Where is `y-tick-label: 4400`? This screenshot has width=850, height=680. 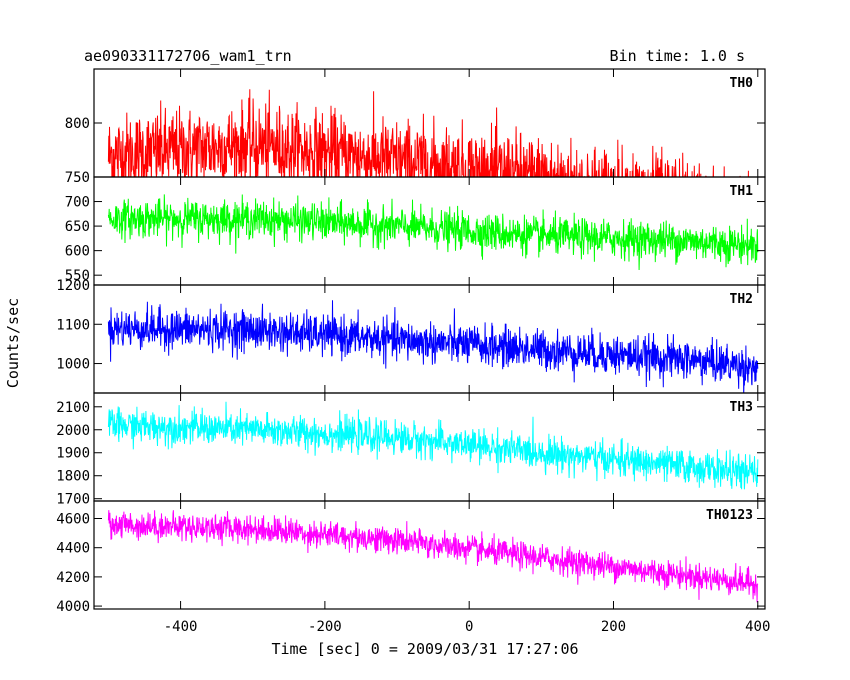 y-tick-label: 4400 is located at coordinates (73, 549).